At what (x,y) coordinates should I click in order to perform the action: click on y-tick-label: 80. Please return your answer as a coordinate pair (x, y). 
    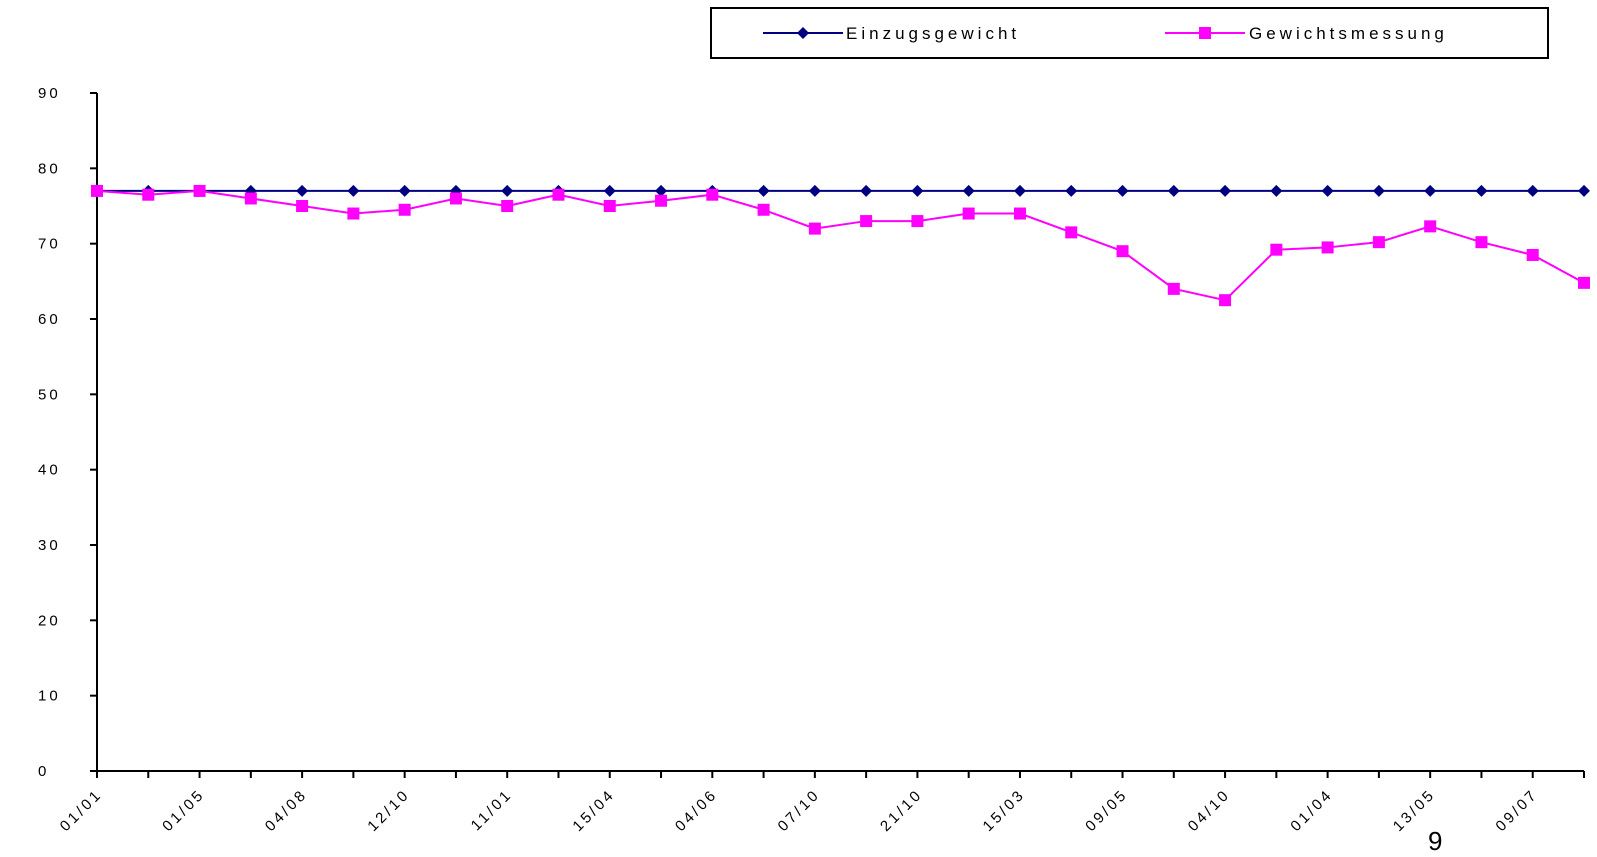
    Looking at the image, I should click on (49, 168).